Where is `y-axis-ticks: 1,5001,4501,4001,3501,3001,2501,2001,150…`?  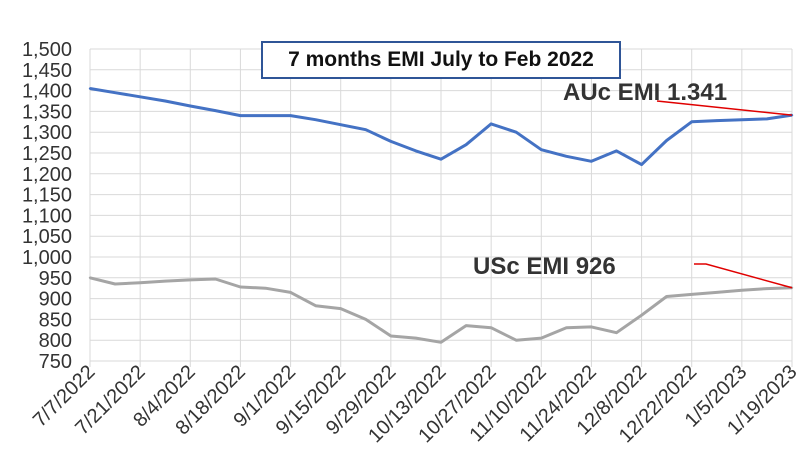
y-axis-ticks: 1,5001,4501,4001,3501,3001,2501,2001,150… is located at coordinates (47, 206).